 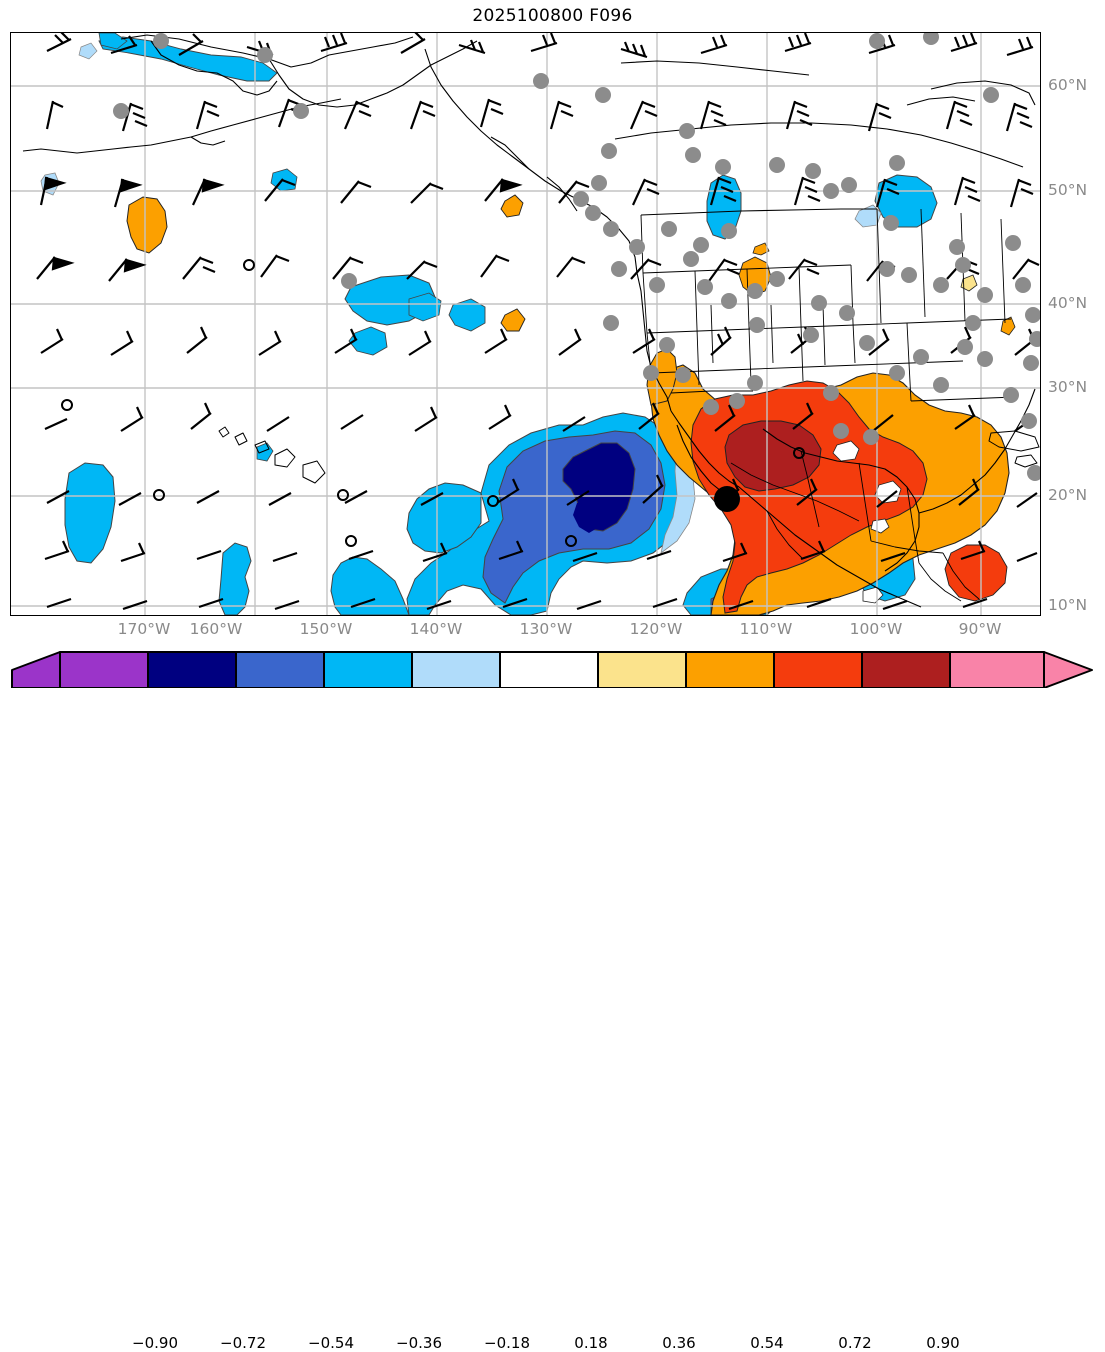 What do you see at coordinates (1068, 669) in the screenshot?
I see `cb-extend-max` at bounding box center [1068, 669].